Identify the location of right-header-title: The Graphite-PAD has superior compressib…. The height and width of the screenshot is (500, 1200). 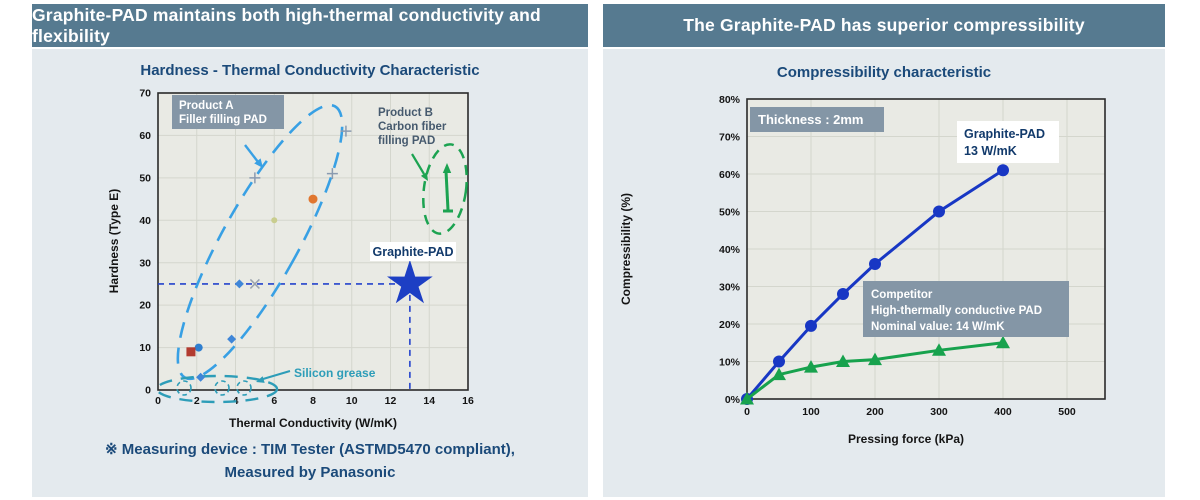
(884, 25).